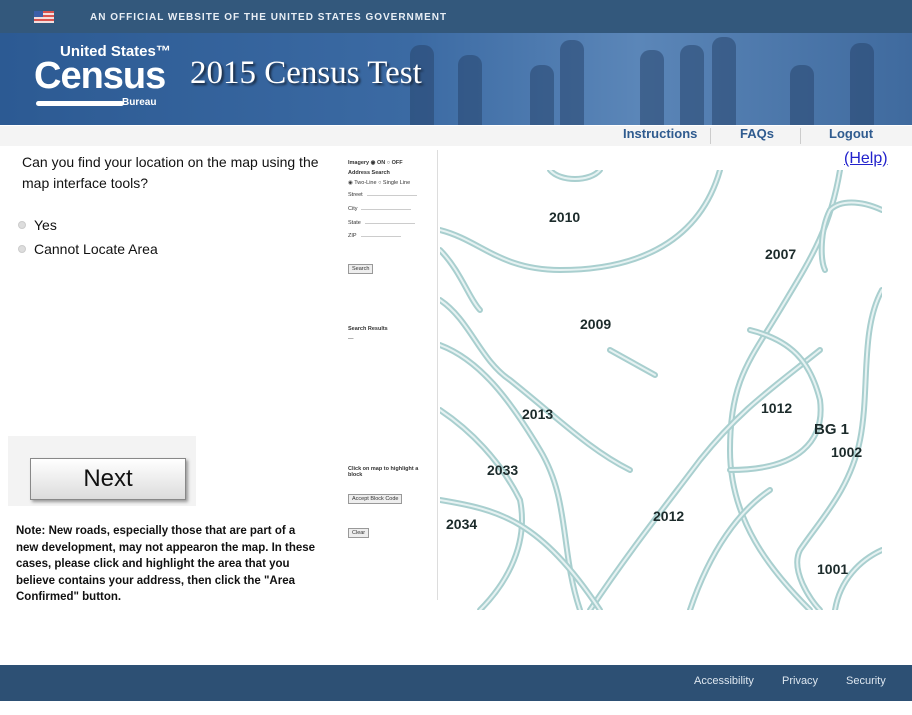 This screenshot has width=912, height=715. I want to click on block-label: 1012, so click(777, 408).